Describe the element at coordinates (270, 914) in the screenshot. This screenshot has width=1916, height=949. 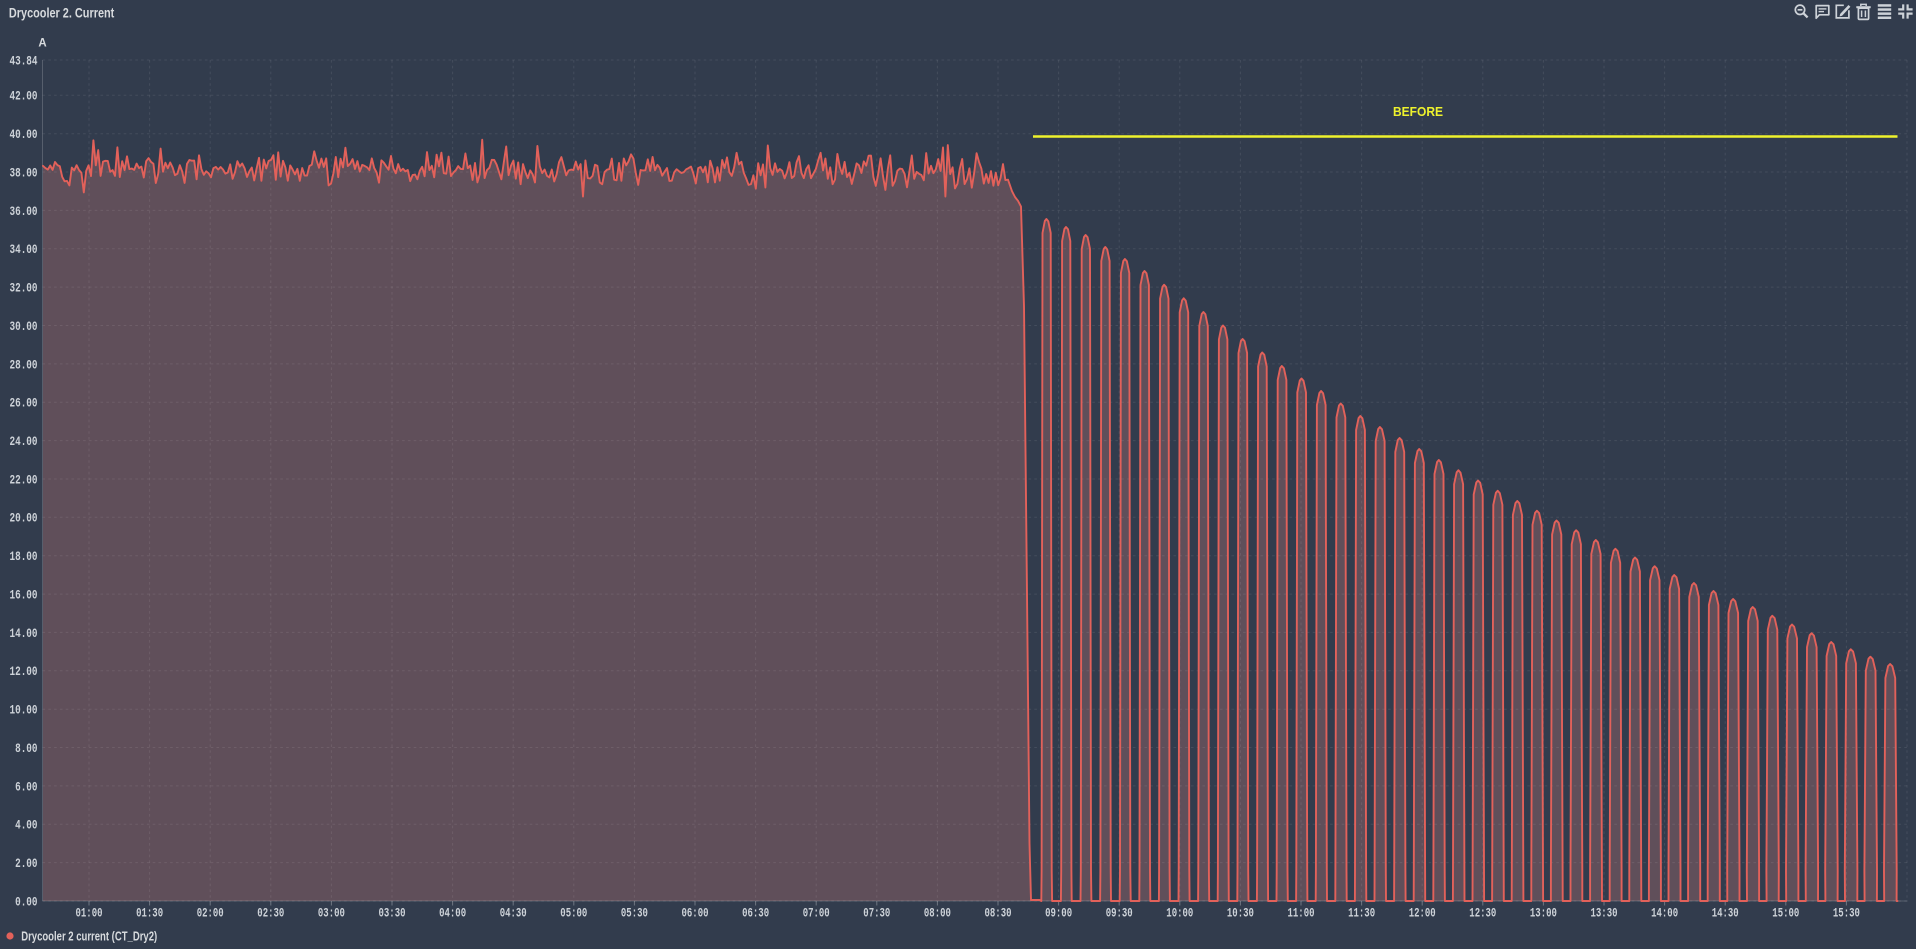
I see `svg-text: 02:30` at that location.